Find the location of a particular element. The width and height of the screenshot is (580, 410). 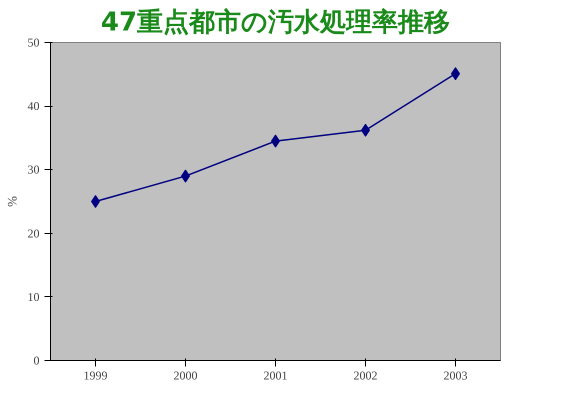

y-axis-title: % is located at coordinates (12, 201).